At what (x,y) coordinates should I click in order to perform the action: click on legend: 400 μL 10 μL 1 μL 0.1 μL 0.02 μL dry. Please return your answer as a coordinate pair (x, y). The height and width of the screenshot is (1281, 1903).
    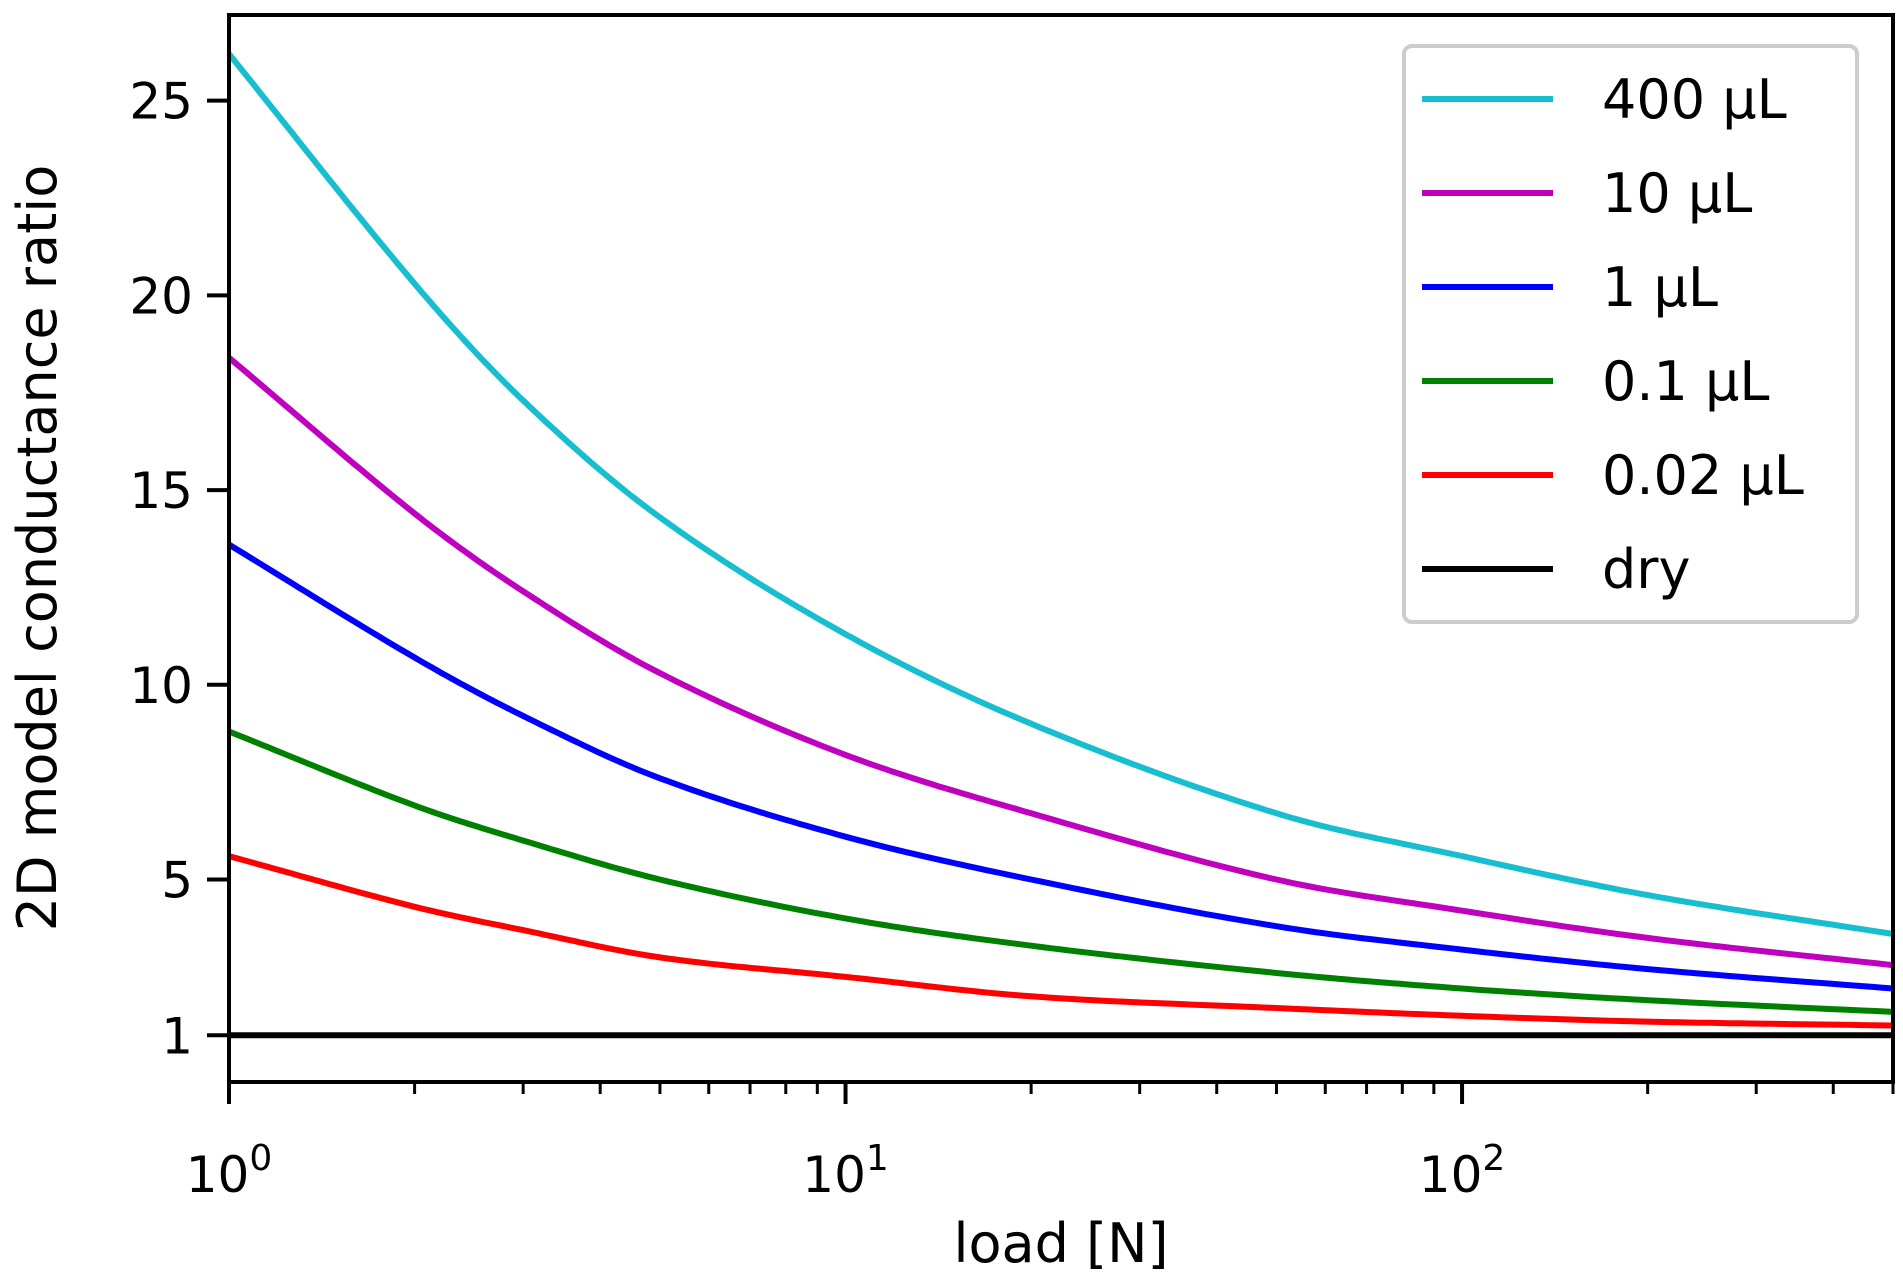
    Looking at the image, I should click on (1630, 334).